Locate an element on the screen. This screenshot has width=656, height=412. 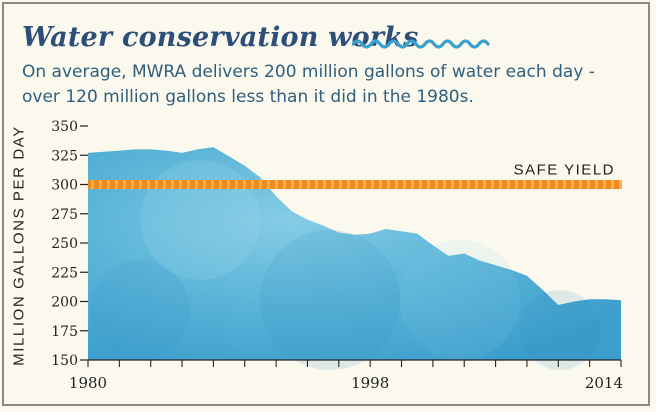
safe-yield-label: SAFE YIELD is located at coordinates (564, 170).